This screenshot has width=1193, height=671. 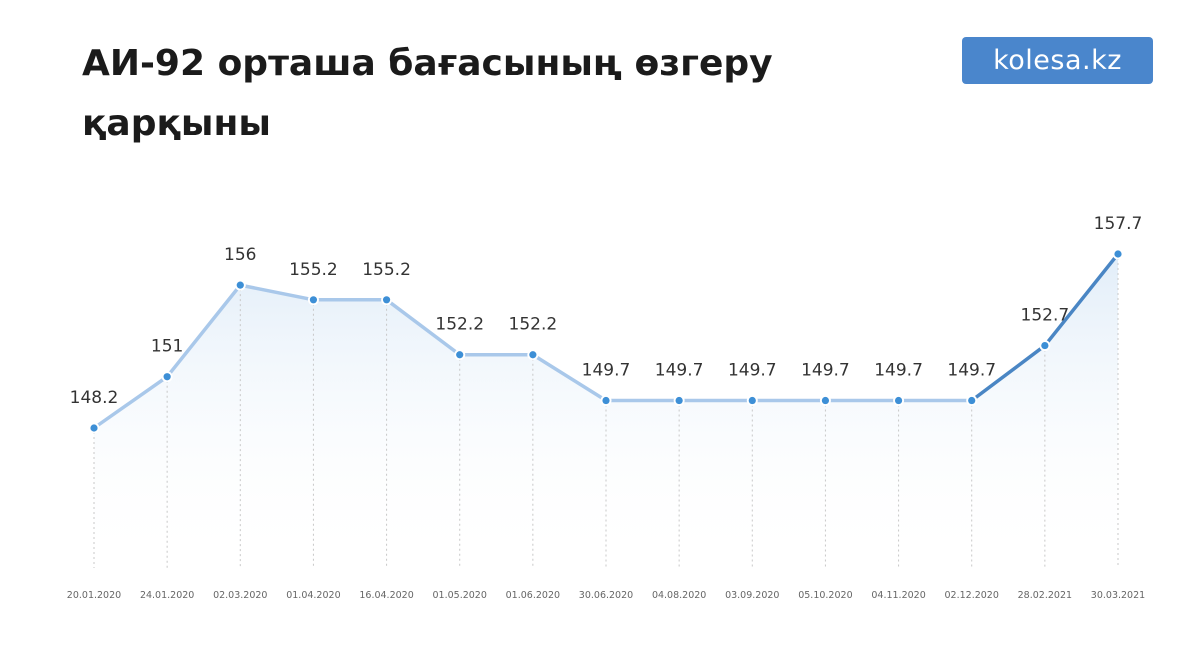 What do you see at coordinates (240, 255) in the screenshot?
I see `value-label: 156` at bounding box center [240, 255].